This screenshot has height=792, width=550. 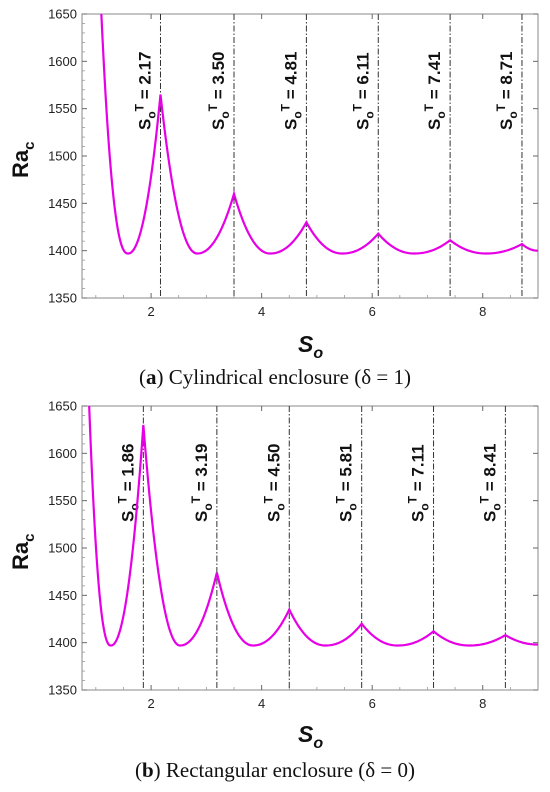 What do you see at coordinates (202, 483) in the screenshot?
I see `threshold-label: SoT = 3.19` at bounding box center [202, 483].